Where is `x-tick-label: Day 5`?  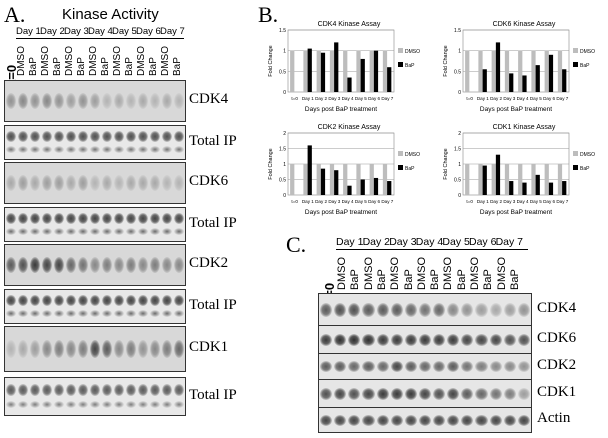
x-tick-label: Day 5 is located at coordinates (536, 98).